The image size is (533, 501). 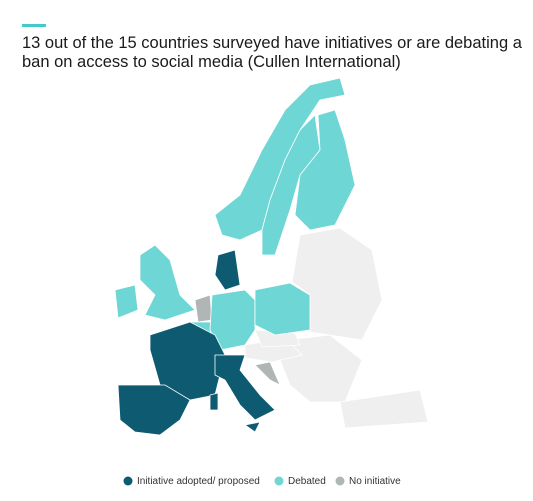 What do you see at coordinates (307, 481) in the screenshot?
I see `legend-label: Debated` at bounding box center [307, 481].